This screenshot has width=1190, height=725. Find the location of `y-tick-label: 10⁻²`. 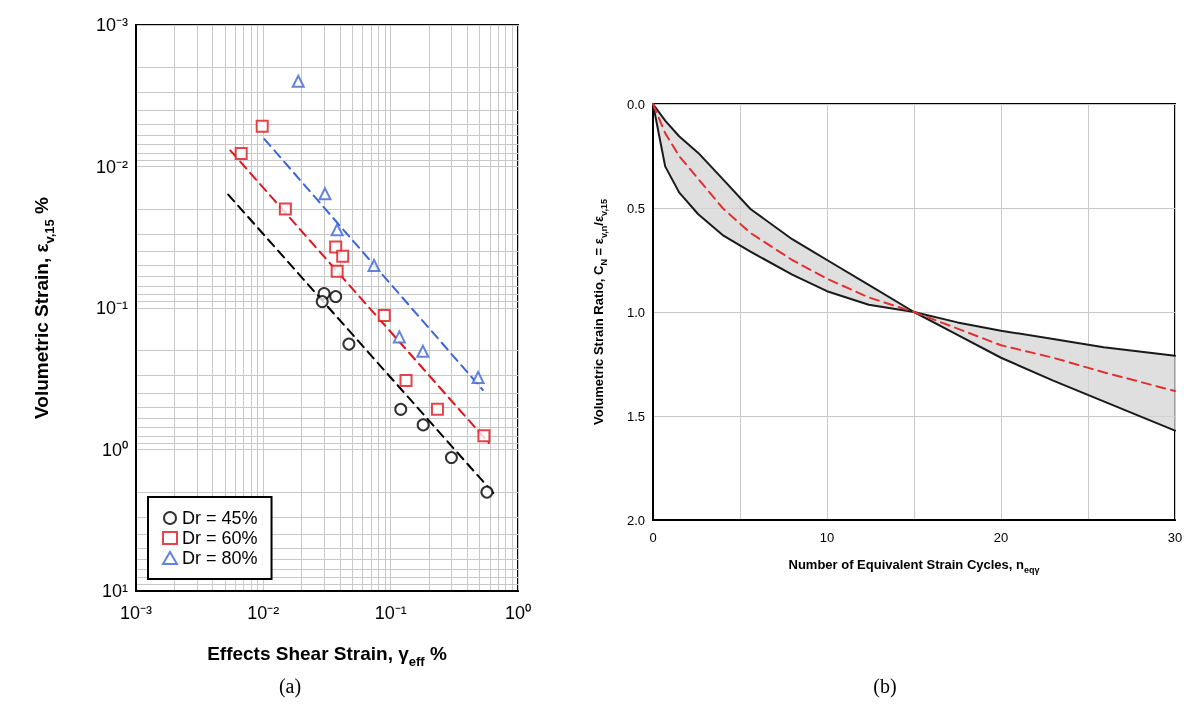

y-tick-label: 10⁻² is located at coordinates (112, 166).